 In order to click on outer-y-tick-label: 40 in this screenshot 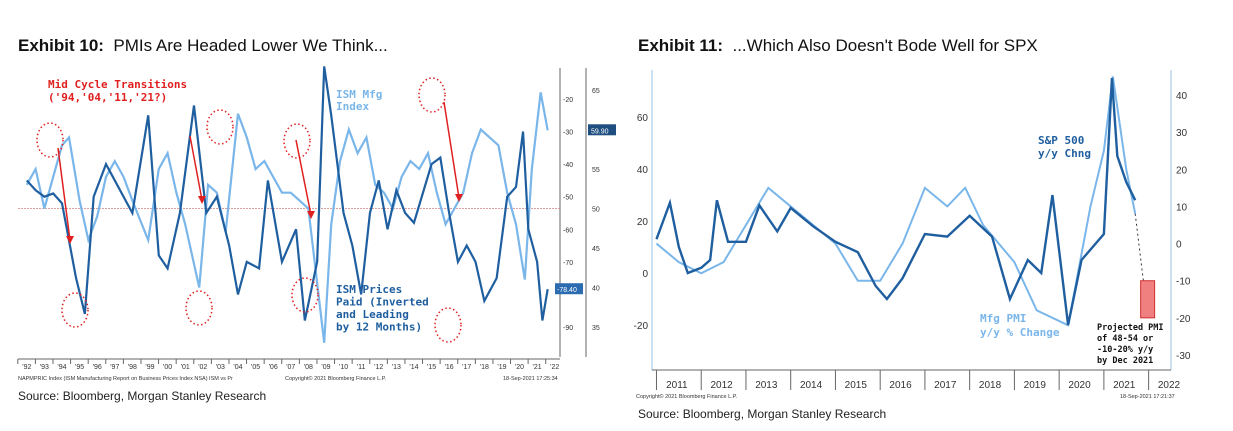, I will do `click(596, 289)`.